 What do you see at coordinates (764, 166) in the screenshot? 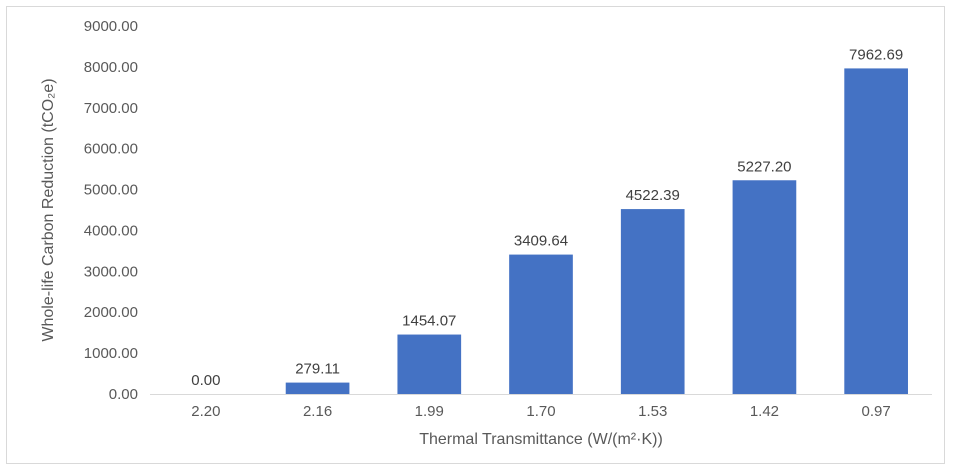
I see `data-label: 5227.20` at bounding box center [764, 166].